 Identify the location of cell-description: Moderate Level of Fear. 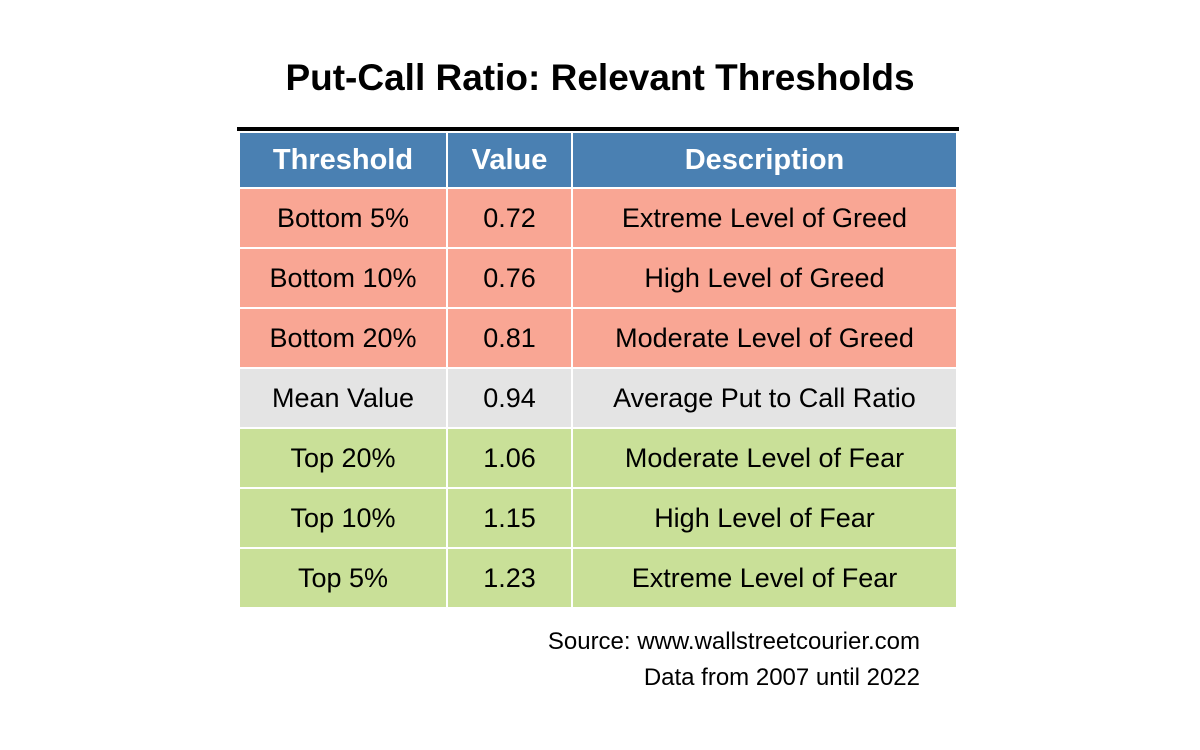
(764, 458).